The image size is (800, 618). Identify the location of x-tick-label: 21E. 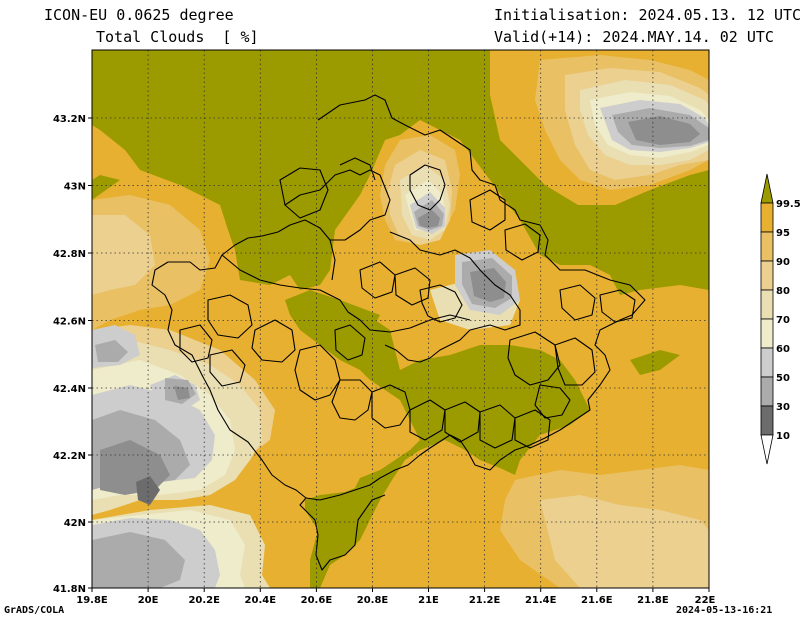
(428, 600).